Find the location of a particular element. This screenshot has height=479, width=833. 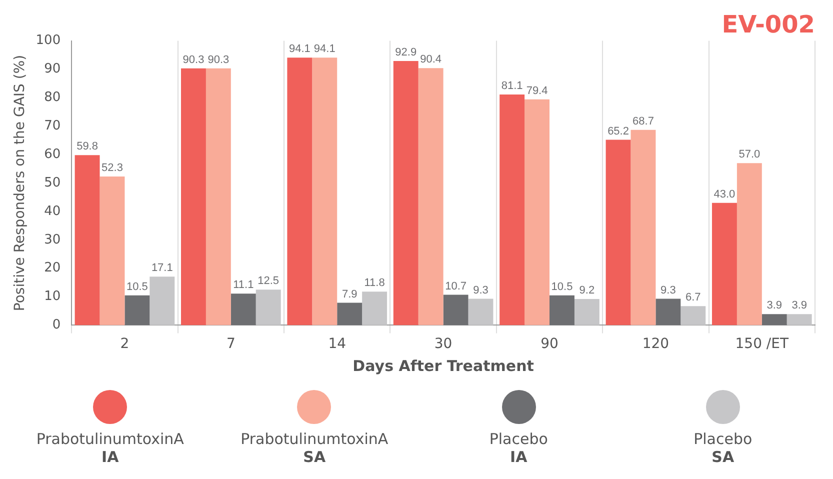

data-label: 79.4 is located at coordinates (537, 90).